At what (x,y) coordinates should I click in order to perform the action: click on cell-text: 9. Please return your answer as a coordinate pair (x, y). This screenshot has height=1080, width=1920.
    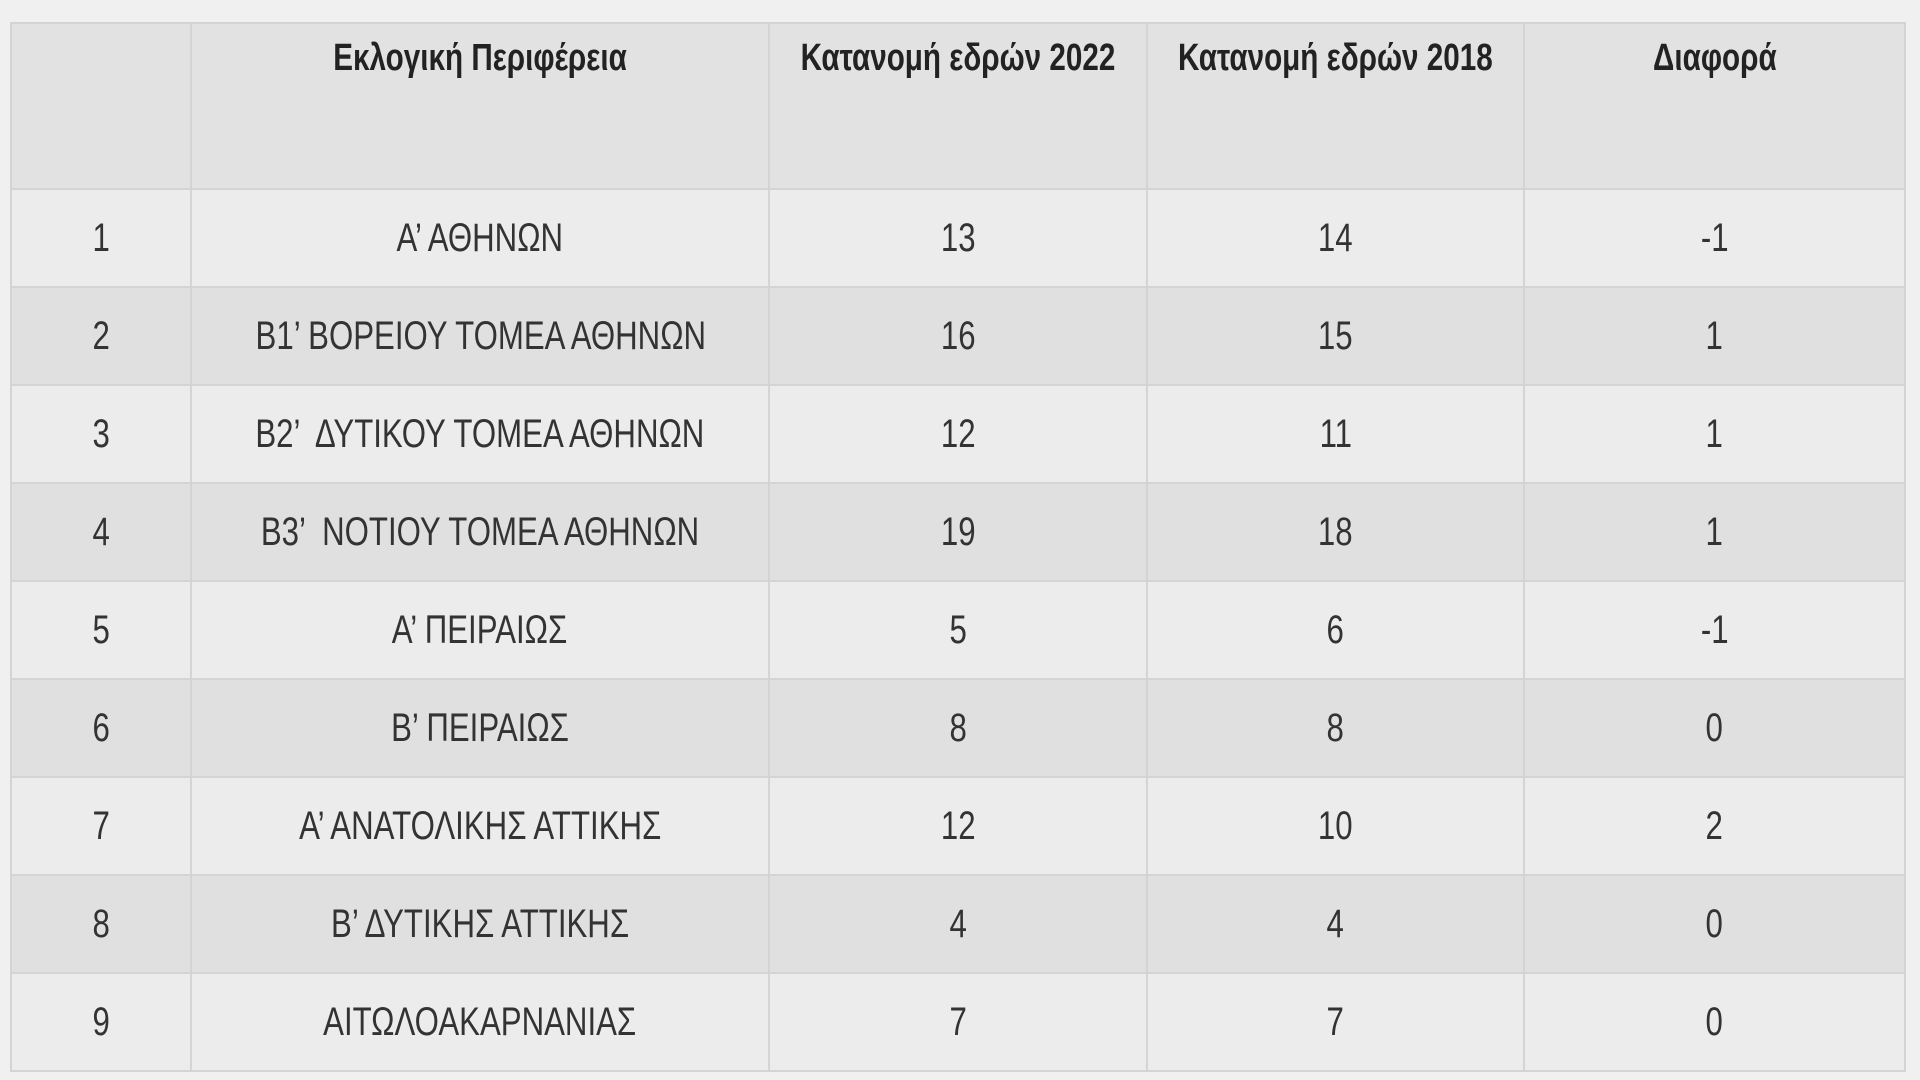
    Looking at the image, I should click on (101, 1021).